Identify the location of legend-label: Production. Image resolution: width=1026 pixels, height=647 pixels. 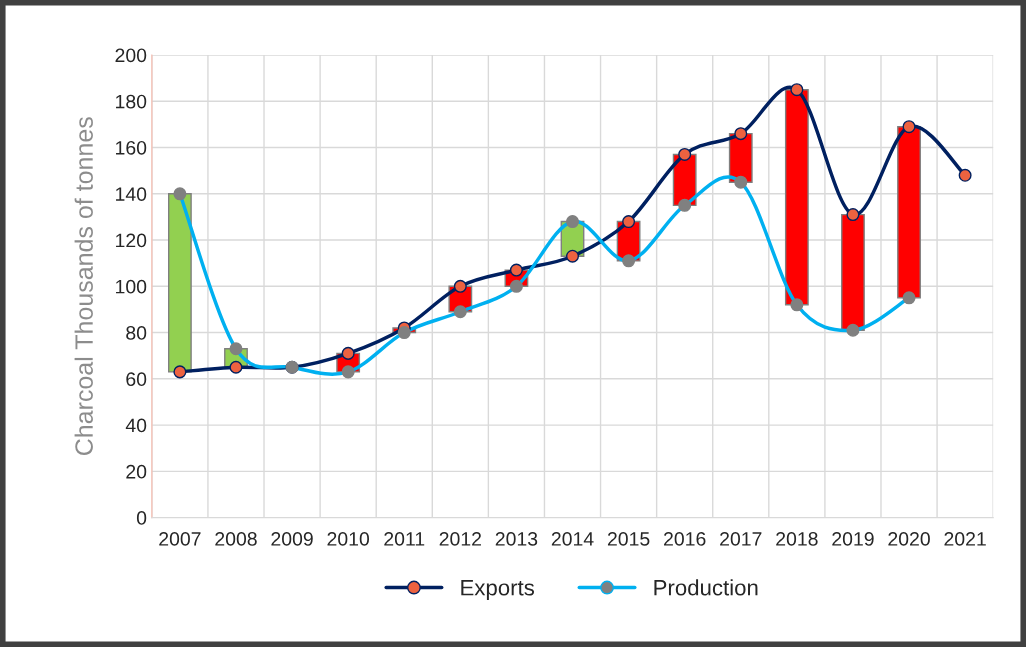
(706, 587).